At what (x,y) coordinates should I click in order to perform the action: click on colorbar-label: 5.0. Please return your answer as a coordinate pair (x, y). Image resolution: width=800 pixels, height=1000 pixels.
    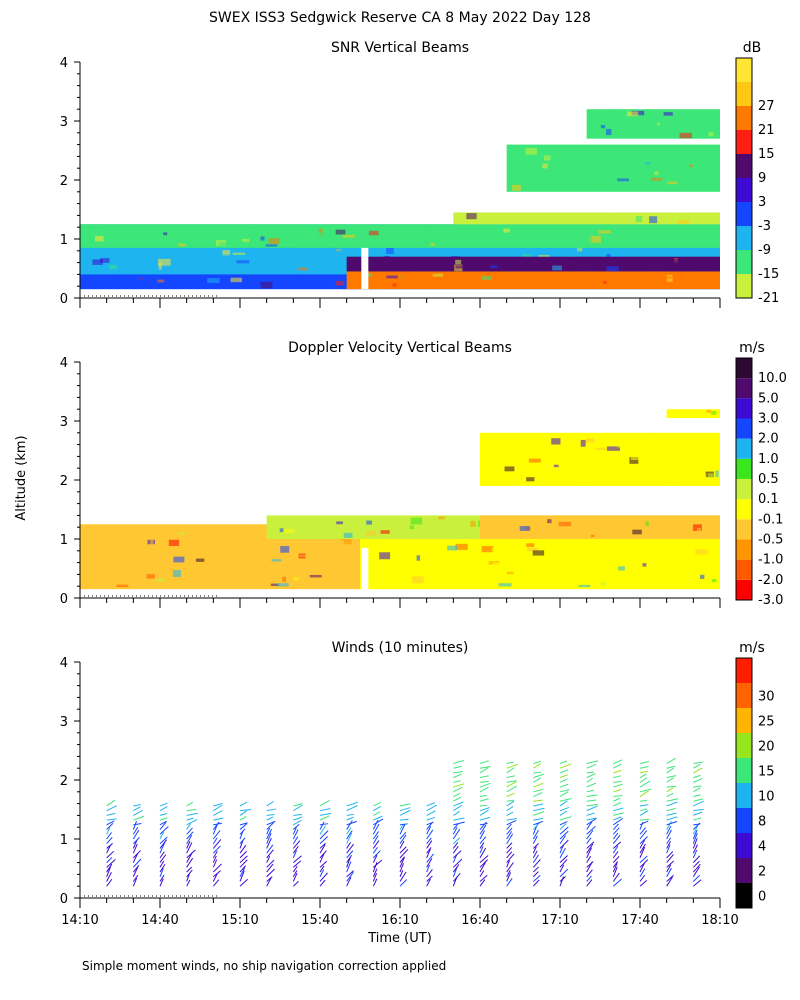
    Looking at the image, I should click on (768, 398).